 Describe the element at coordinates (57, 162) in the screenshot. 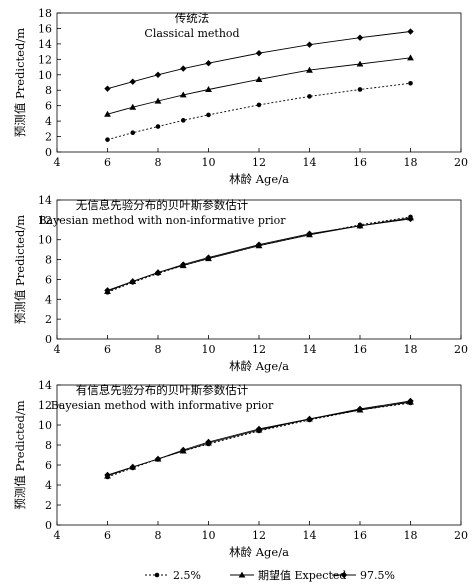

I see `x-tick-label: 4` at that location.